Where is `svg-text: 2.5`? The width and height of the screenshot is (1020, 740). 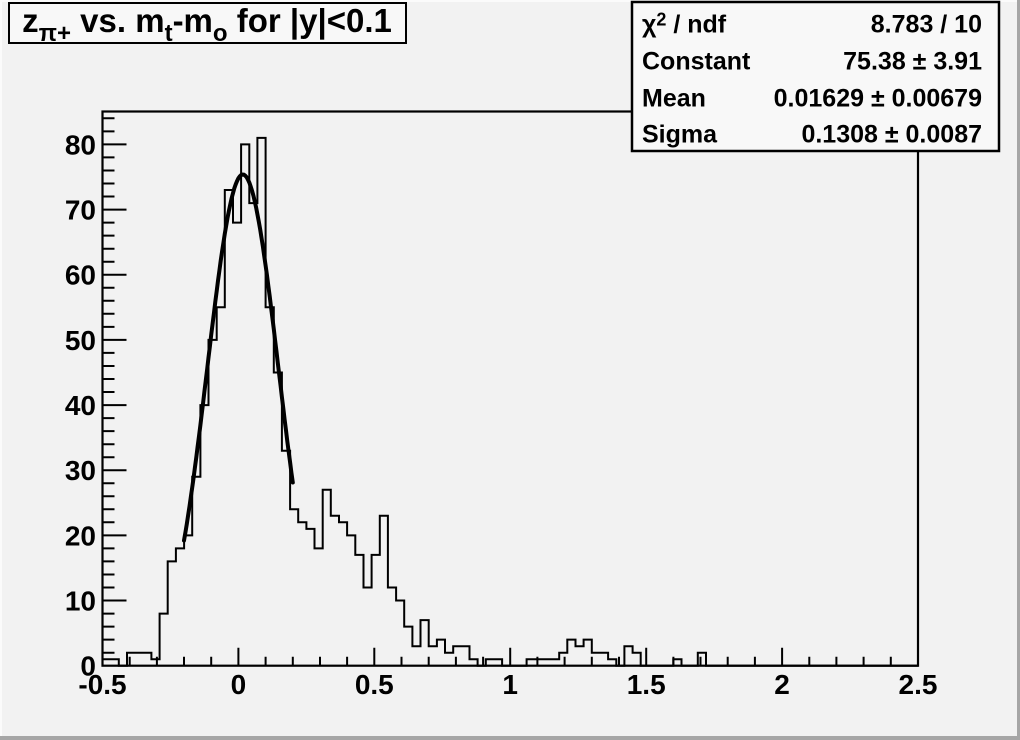 svg-text: 2.5 is located at coordinates (918, 684).